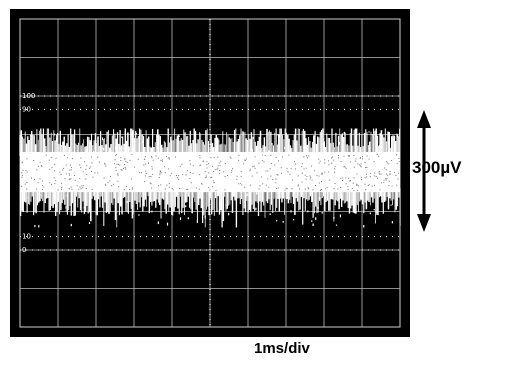  Describe the element at coordinates (282, 348) in the screenshot. I see `time-scale-label: 1ms/div` at that location.